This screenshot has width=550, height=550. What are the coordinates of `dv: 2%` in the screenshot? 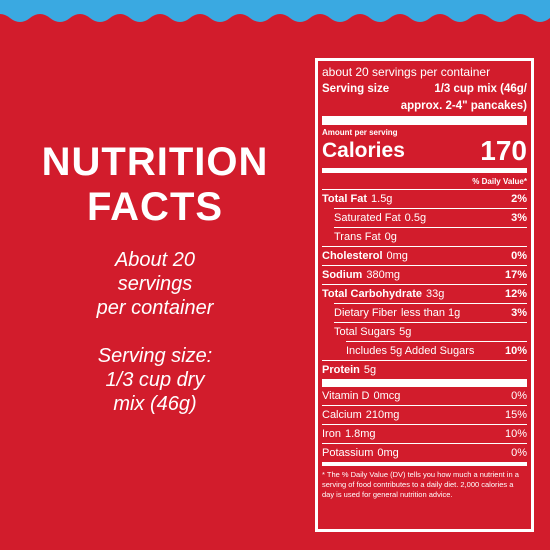 It's located at (519, 199).